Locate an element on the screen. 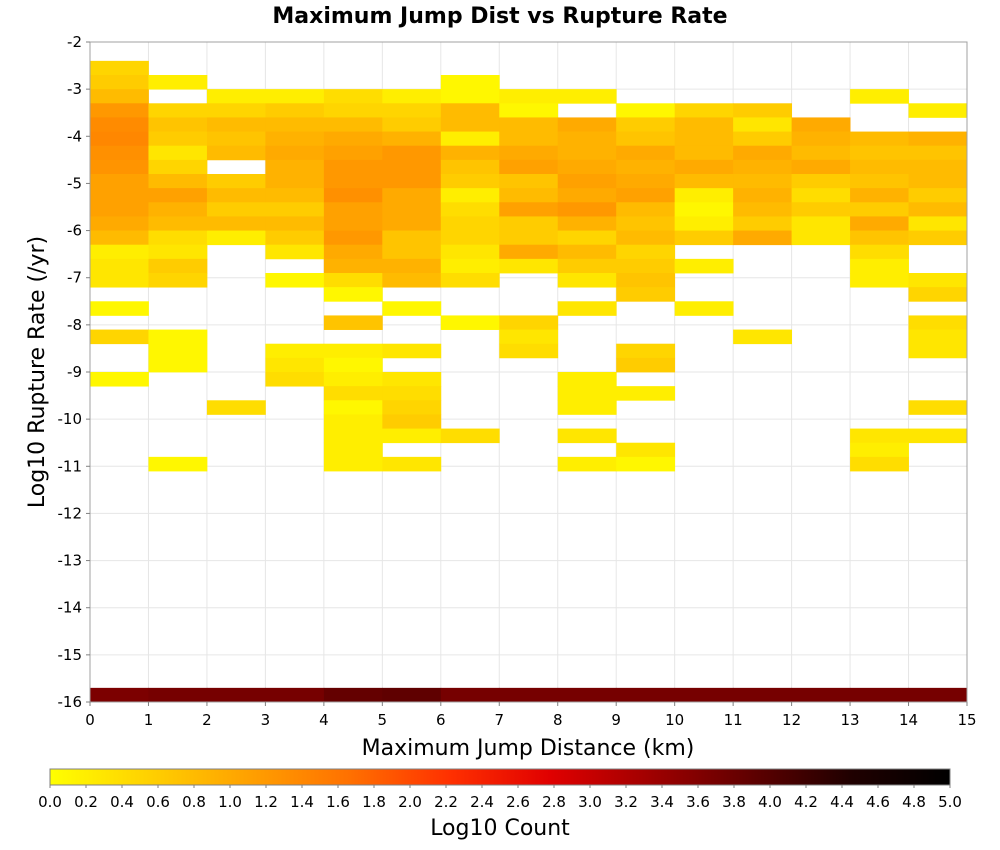  x-tick-label: 3 is located at coordinates (266, 720).